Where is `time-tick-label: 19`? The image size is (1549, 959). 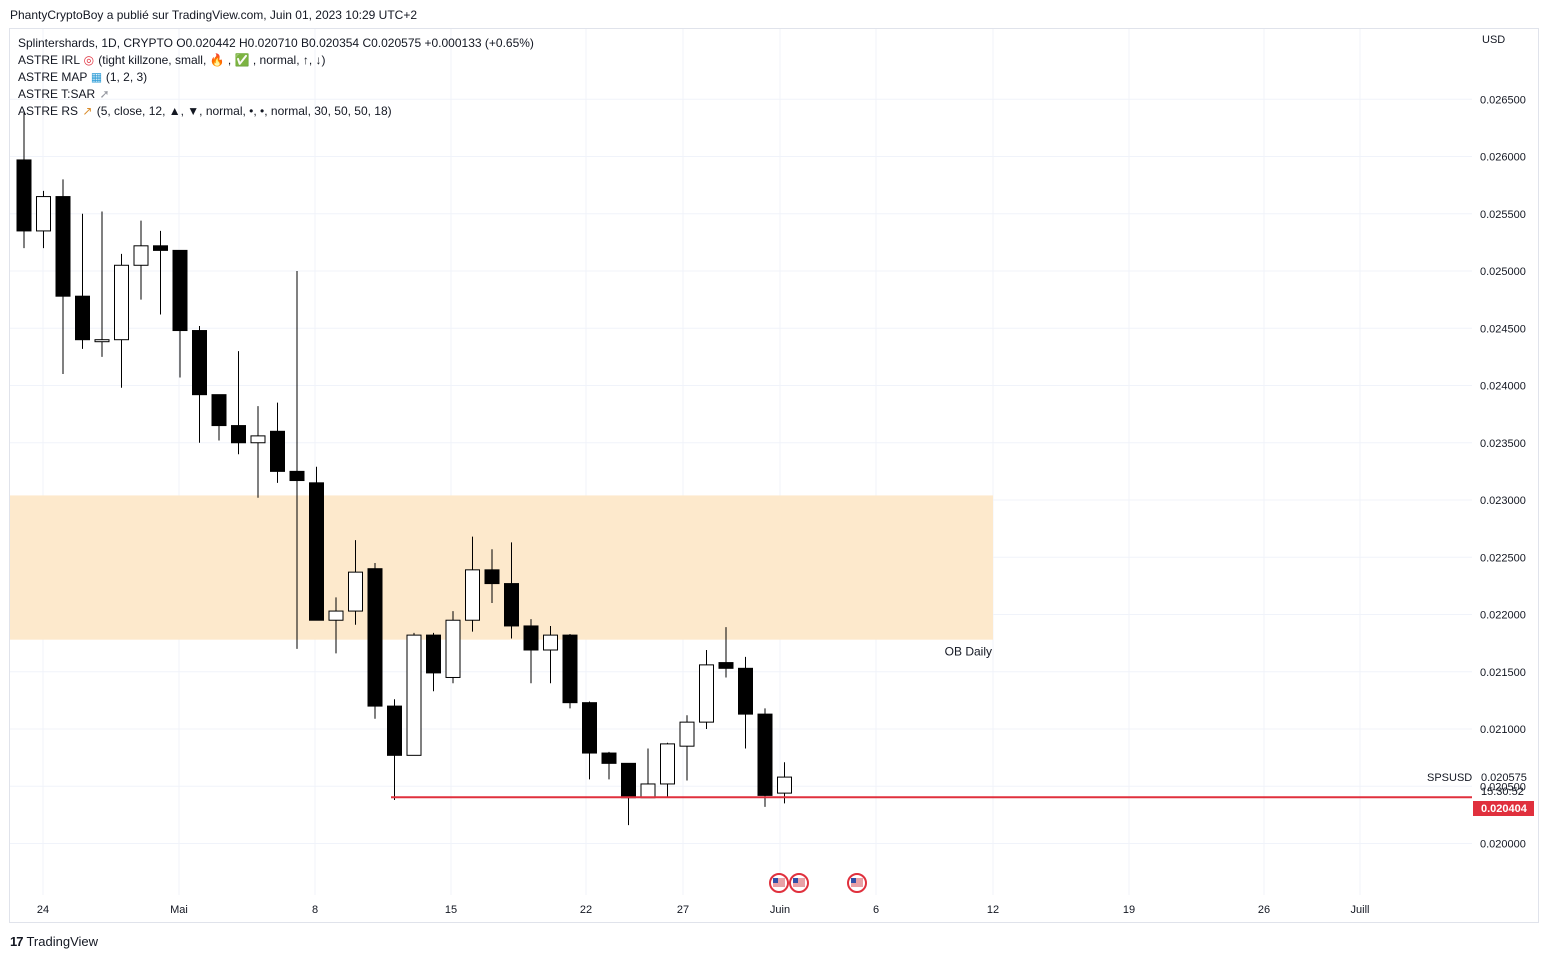 time-tick-label: 19 is located at coordinates (1129, 910).